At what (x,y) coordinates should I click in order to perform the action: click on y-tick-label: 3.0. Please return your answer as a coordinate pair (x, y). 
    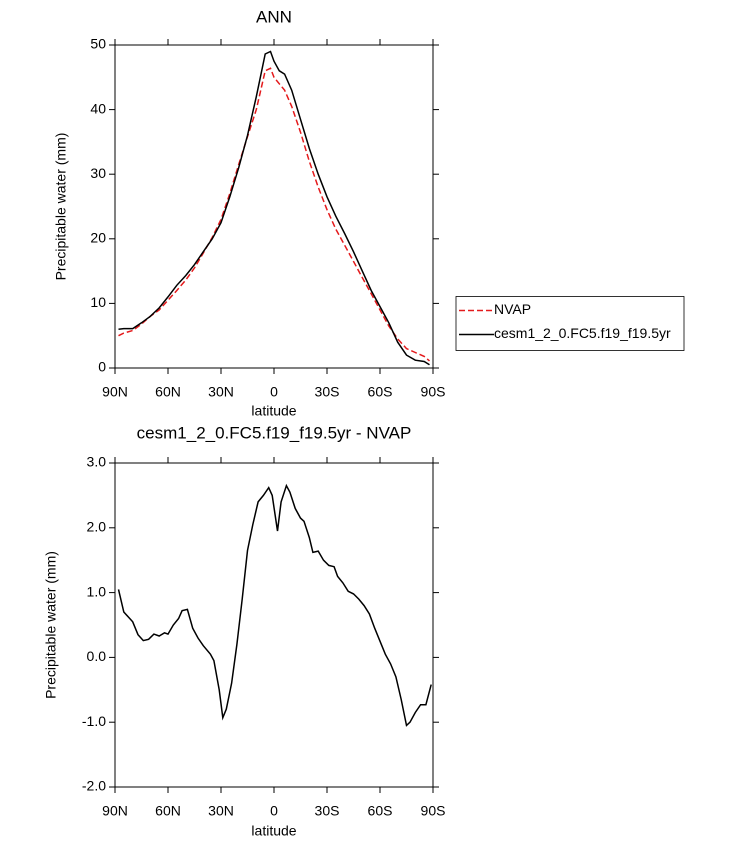
    Looking at the image, I should click on (97, 462).